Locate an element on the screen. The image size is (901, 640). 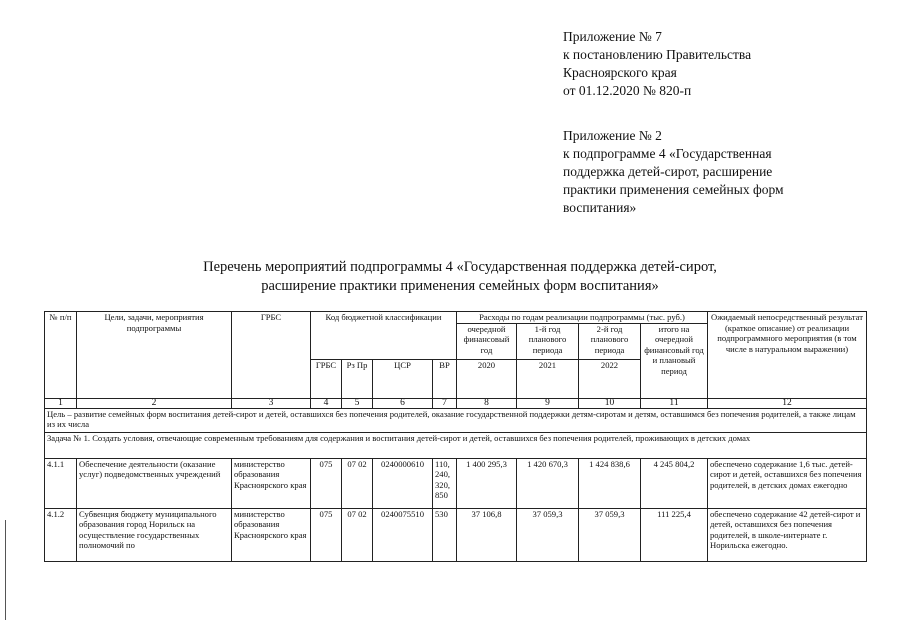
col-index: 12 is located at coordinates (787, 403).